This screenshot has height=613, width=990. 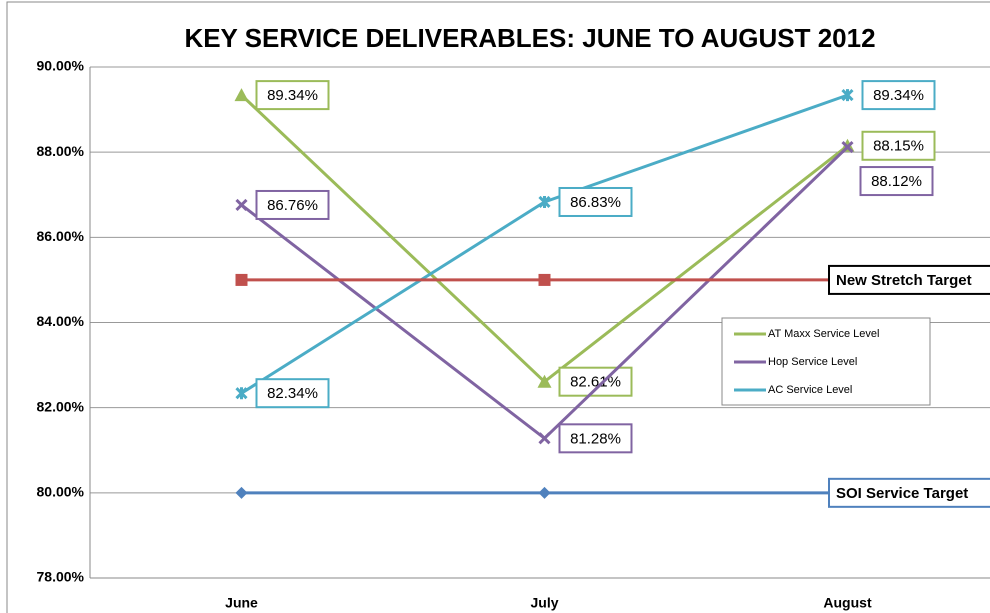 What do you see at coordinates (595, 381) in the screenshot?
I see `data-label: 82.61%` at bounding box center [595, 381].